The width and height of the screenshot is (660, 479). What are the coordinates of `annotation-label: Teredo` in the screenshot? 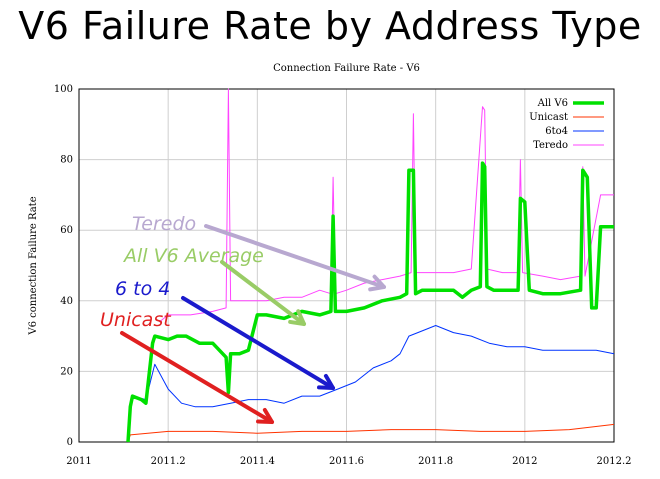 It's located at (164, 224).